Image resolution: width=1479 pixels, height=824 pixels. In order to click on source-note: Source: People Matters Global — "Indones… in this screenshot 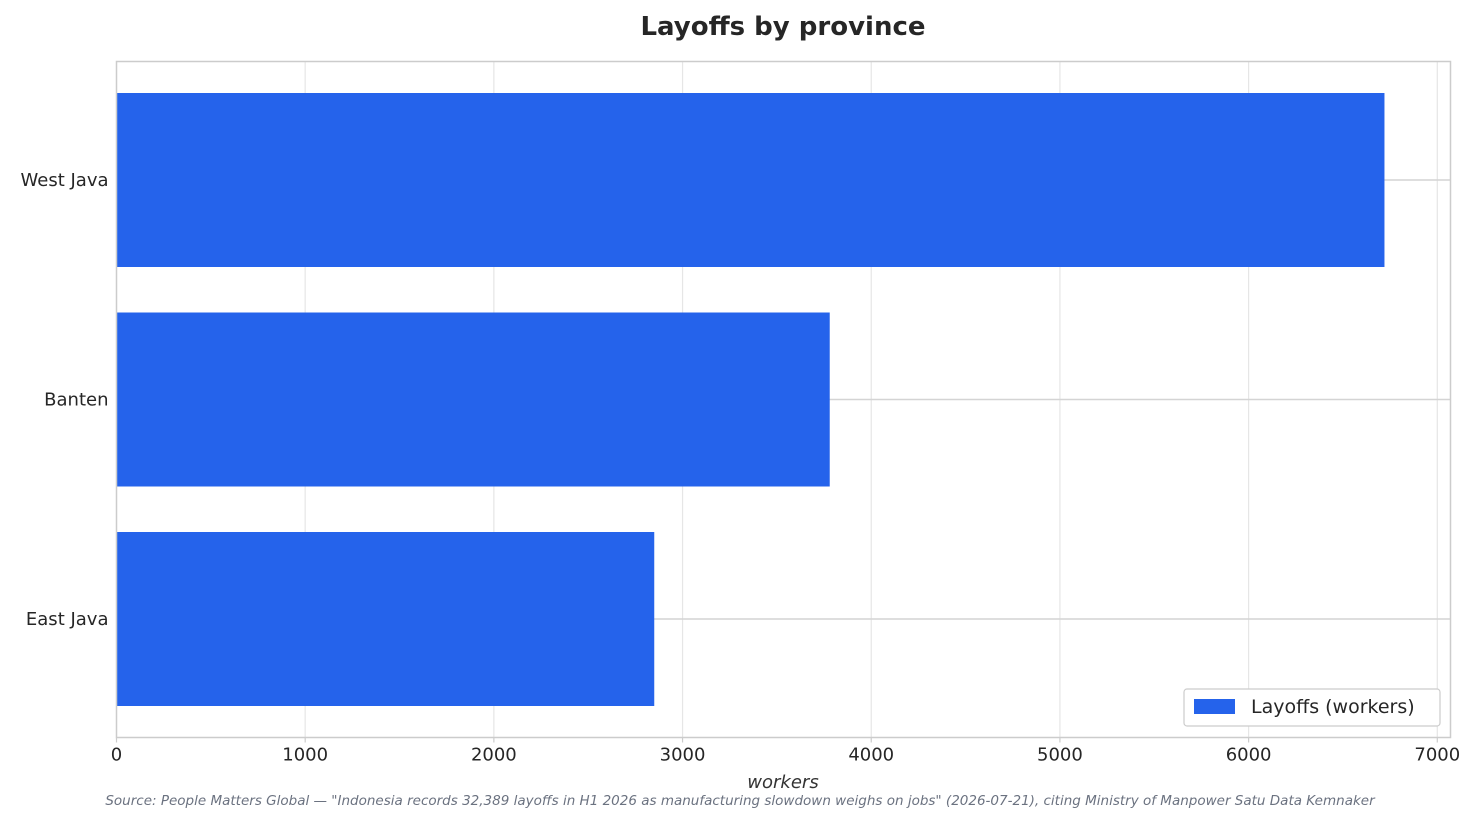, I will do `click(740, 801)`.